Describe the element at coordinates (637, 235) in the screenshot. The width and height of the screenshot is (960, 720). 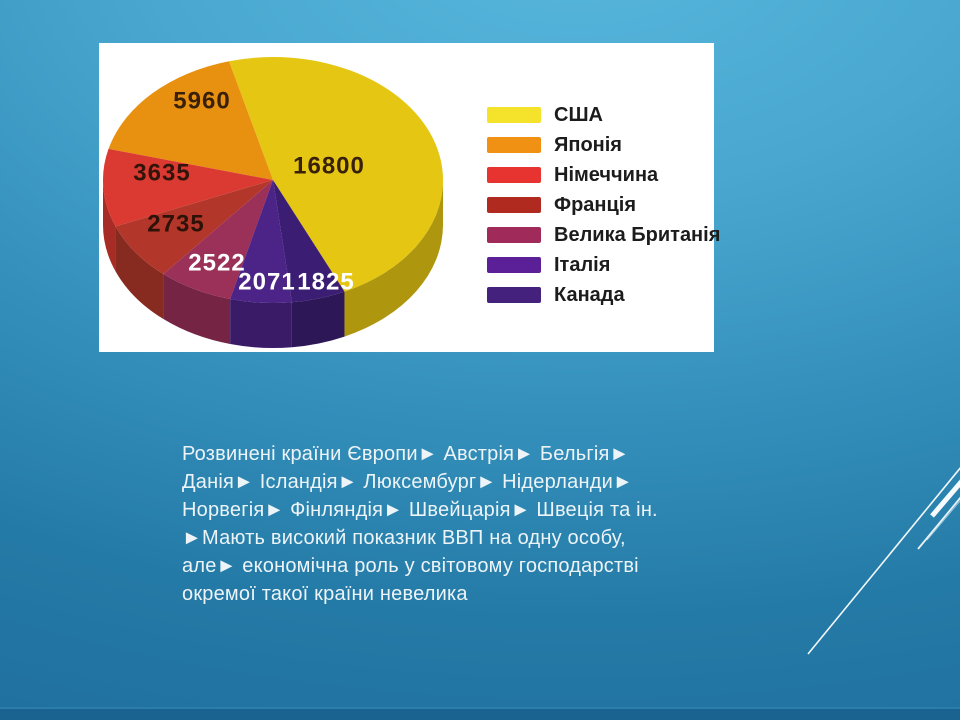
I see `legend-label: Велика Британія` at that location.